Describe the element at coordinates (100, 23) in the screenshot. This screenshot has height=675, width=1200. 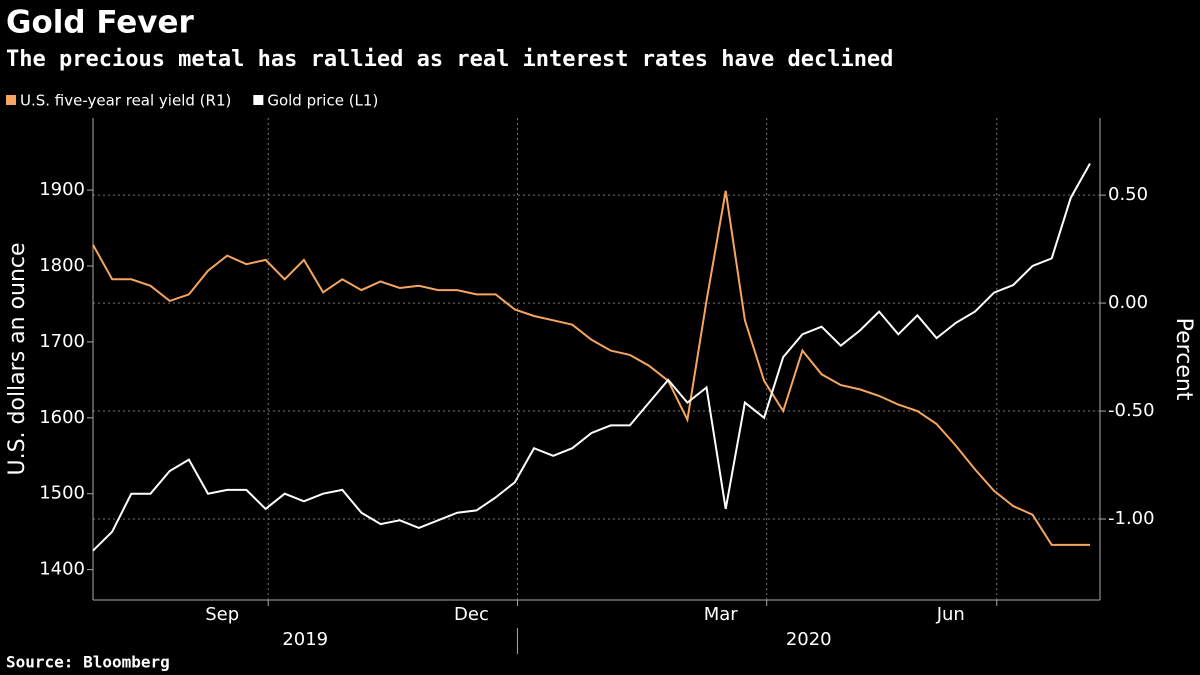
I see `chart-title: Gold Fever` at that location.